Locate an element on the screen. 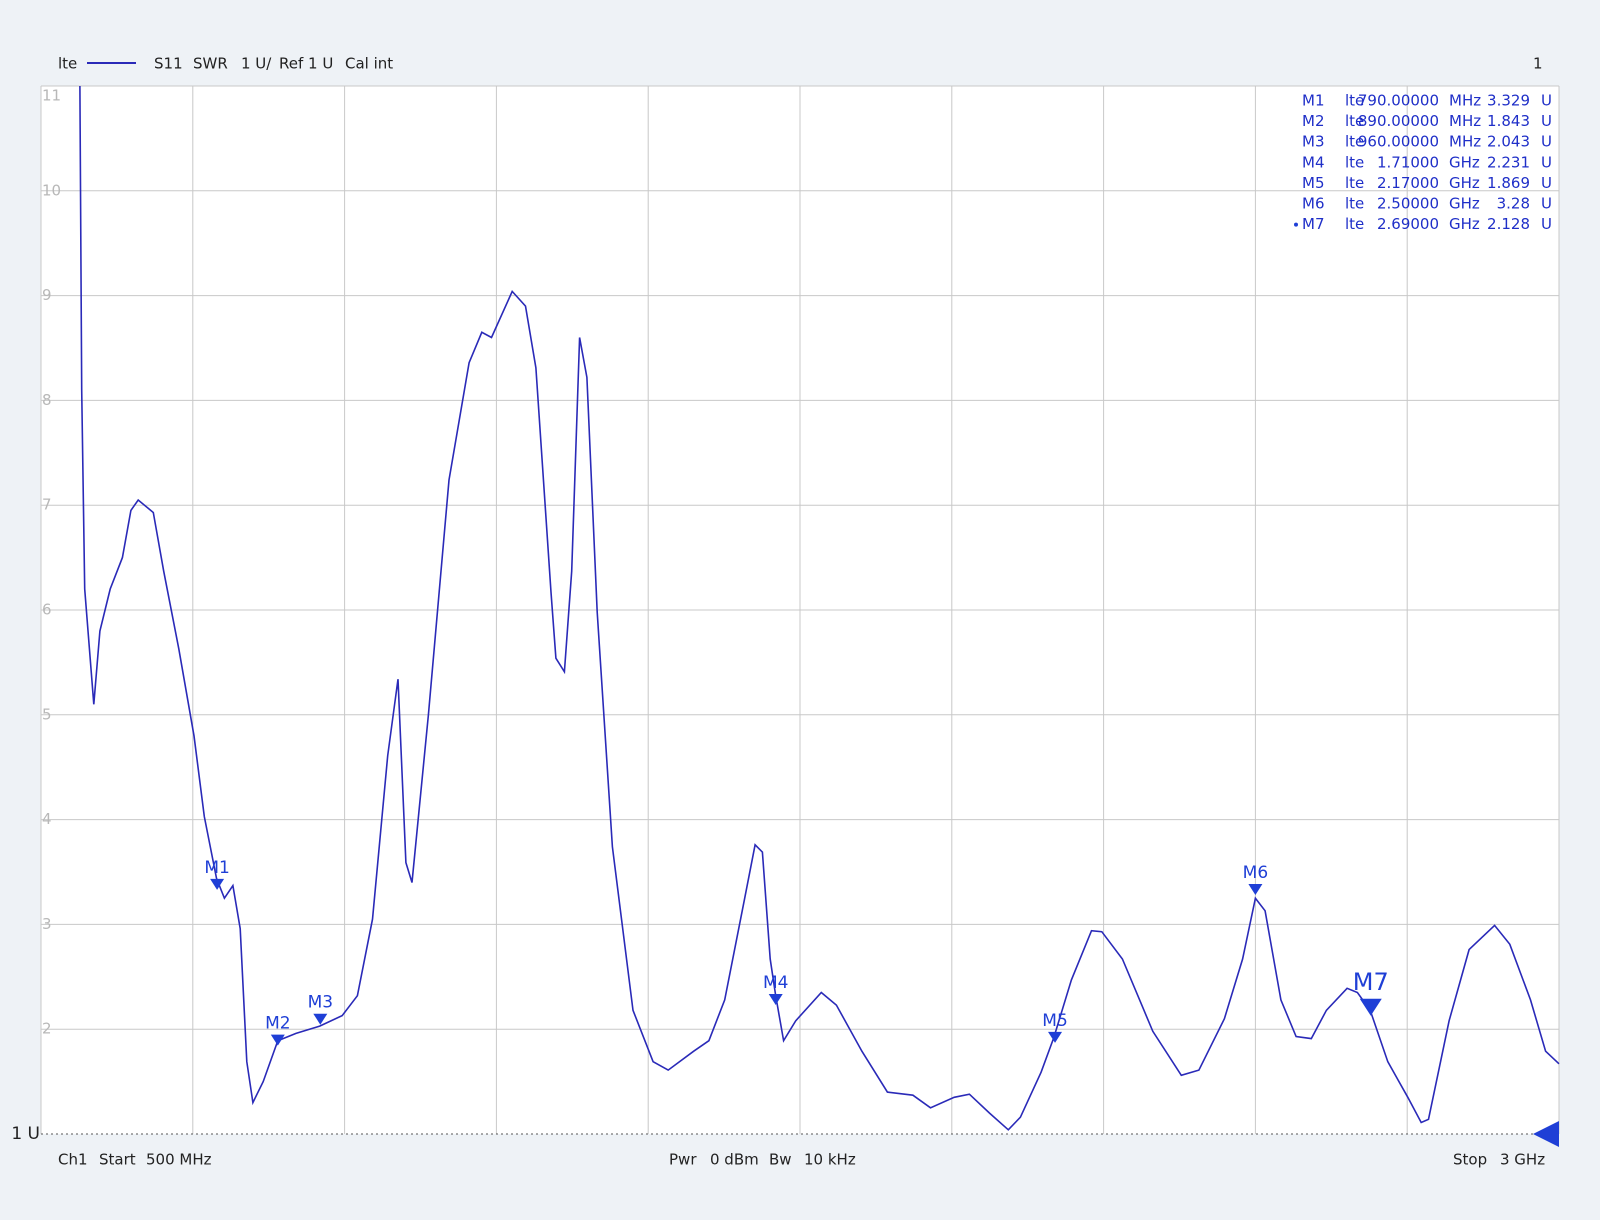 The width and height of the screenshot is (1600, 1220). marker-value: 3.28 is located at coordinates (1513, 204).